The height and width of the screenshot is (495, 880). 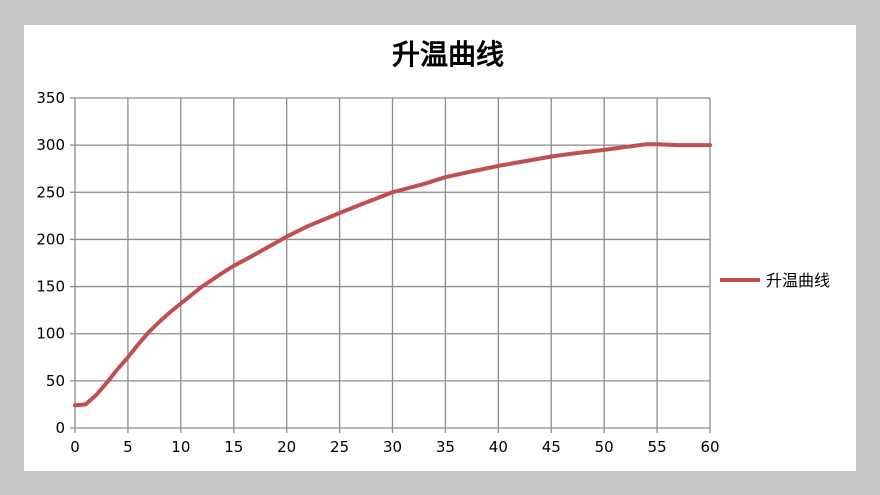 What do you see at coordinates (604, 447) in the screenshot?
I see `x-tick-label: 50` at bounding box center [604, 447].